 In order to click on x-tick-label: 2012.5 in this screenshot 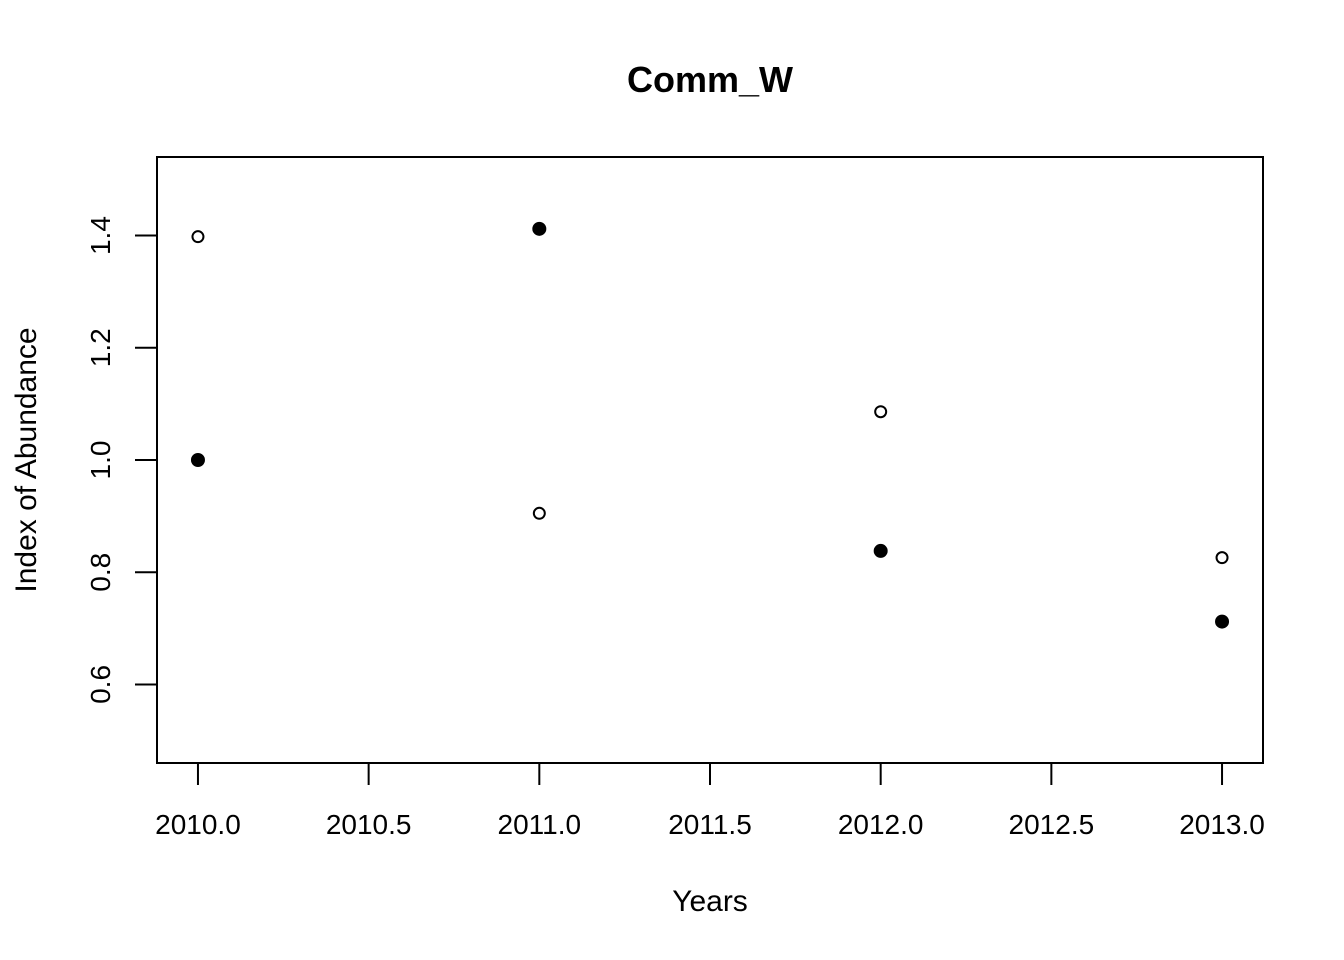, I will do `click(1052, 824)`.